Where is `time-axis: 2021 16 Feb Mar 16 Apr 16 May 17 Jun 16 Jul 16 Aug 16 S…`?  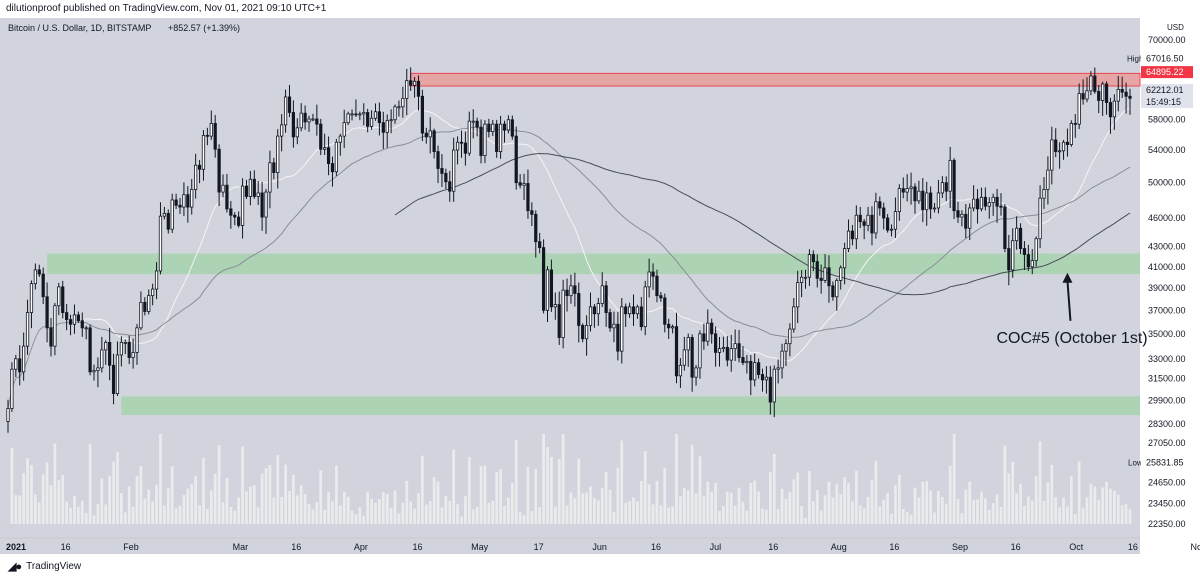 time-axis: 2021 16 Feb Mar 16 Apr 16 May 17 Jun 16 Jul 16 Aug 16 S… is located at coordinates (600, 544).